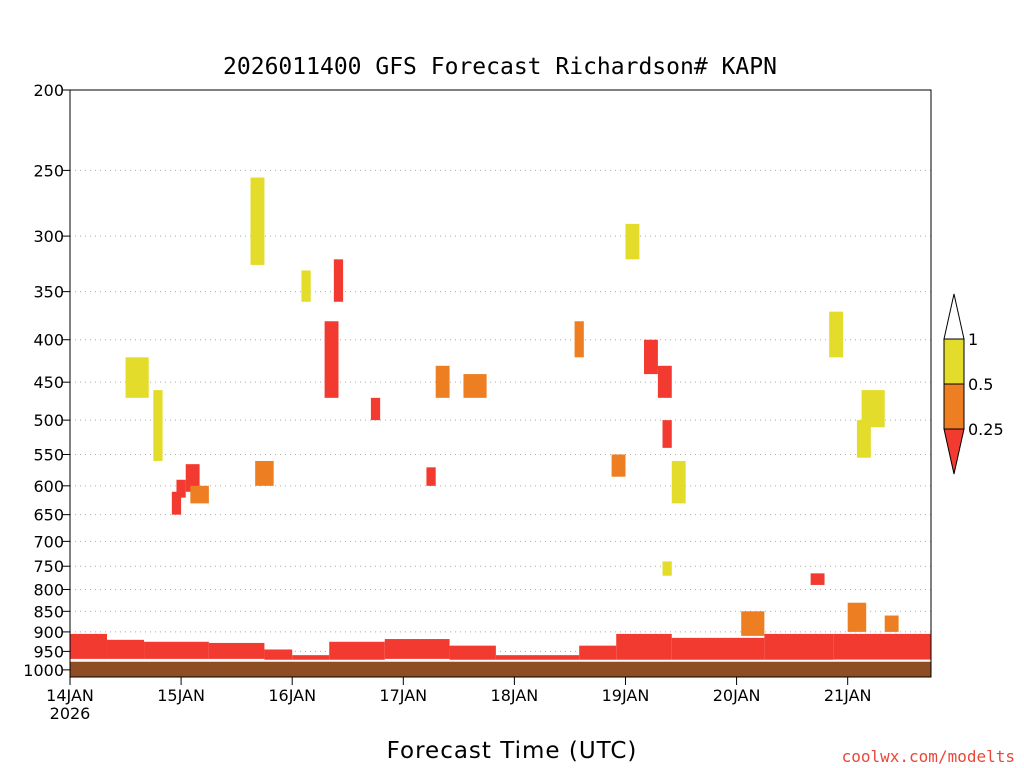  What do you see at coordinates (181, 695) in the screenshot?
I see `x-tick-label: 15JAN` at bounding box center [181, 695].